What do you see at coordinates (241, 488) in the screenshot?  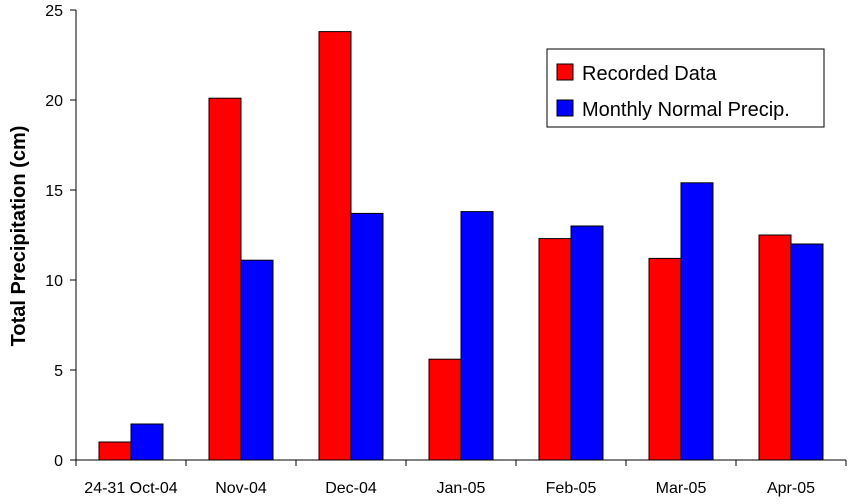 I see `x-tick-label: Nov-04` at bounding box center [241, 488].